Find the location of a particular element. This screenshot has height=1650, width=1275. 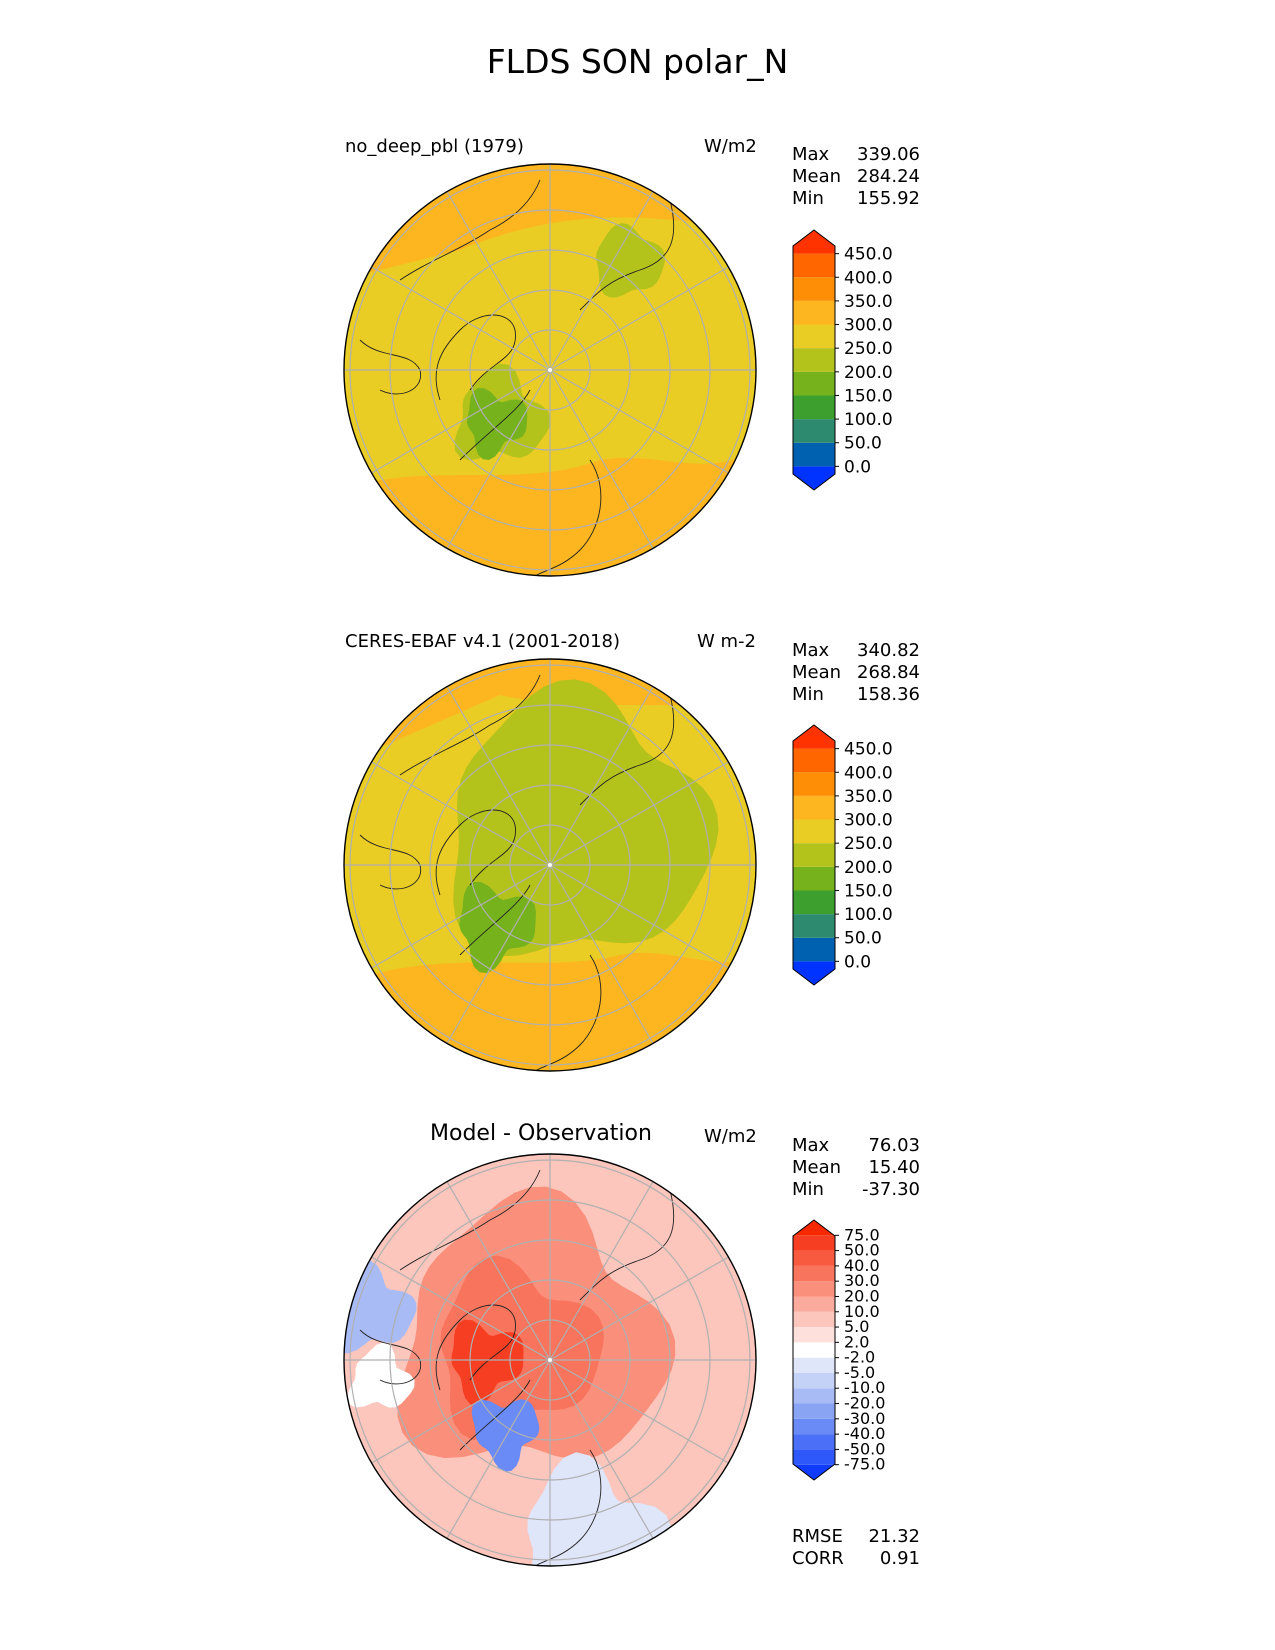

panel1-stats: Max 339.06 Mean 284.24 Min 155.92 is located at coordinates (856, 177).